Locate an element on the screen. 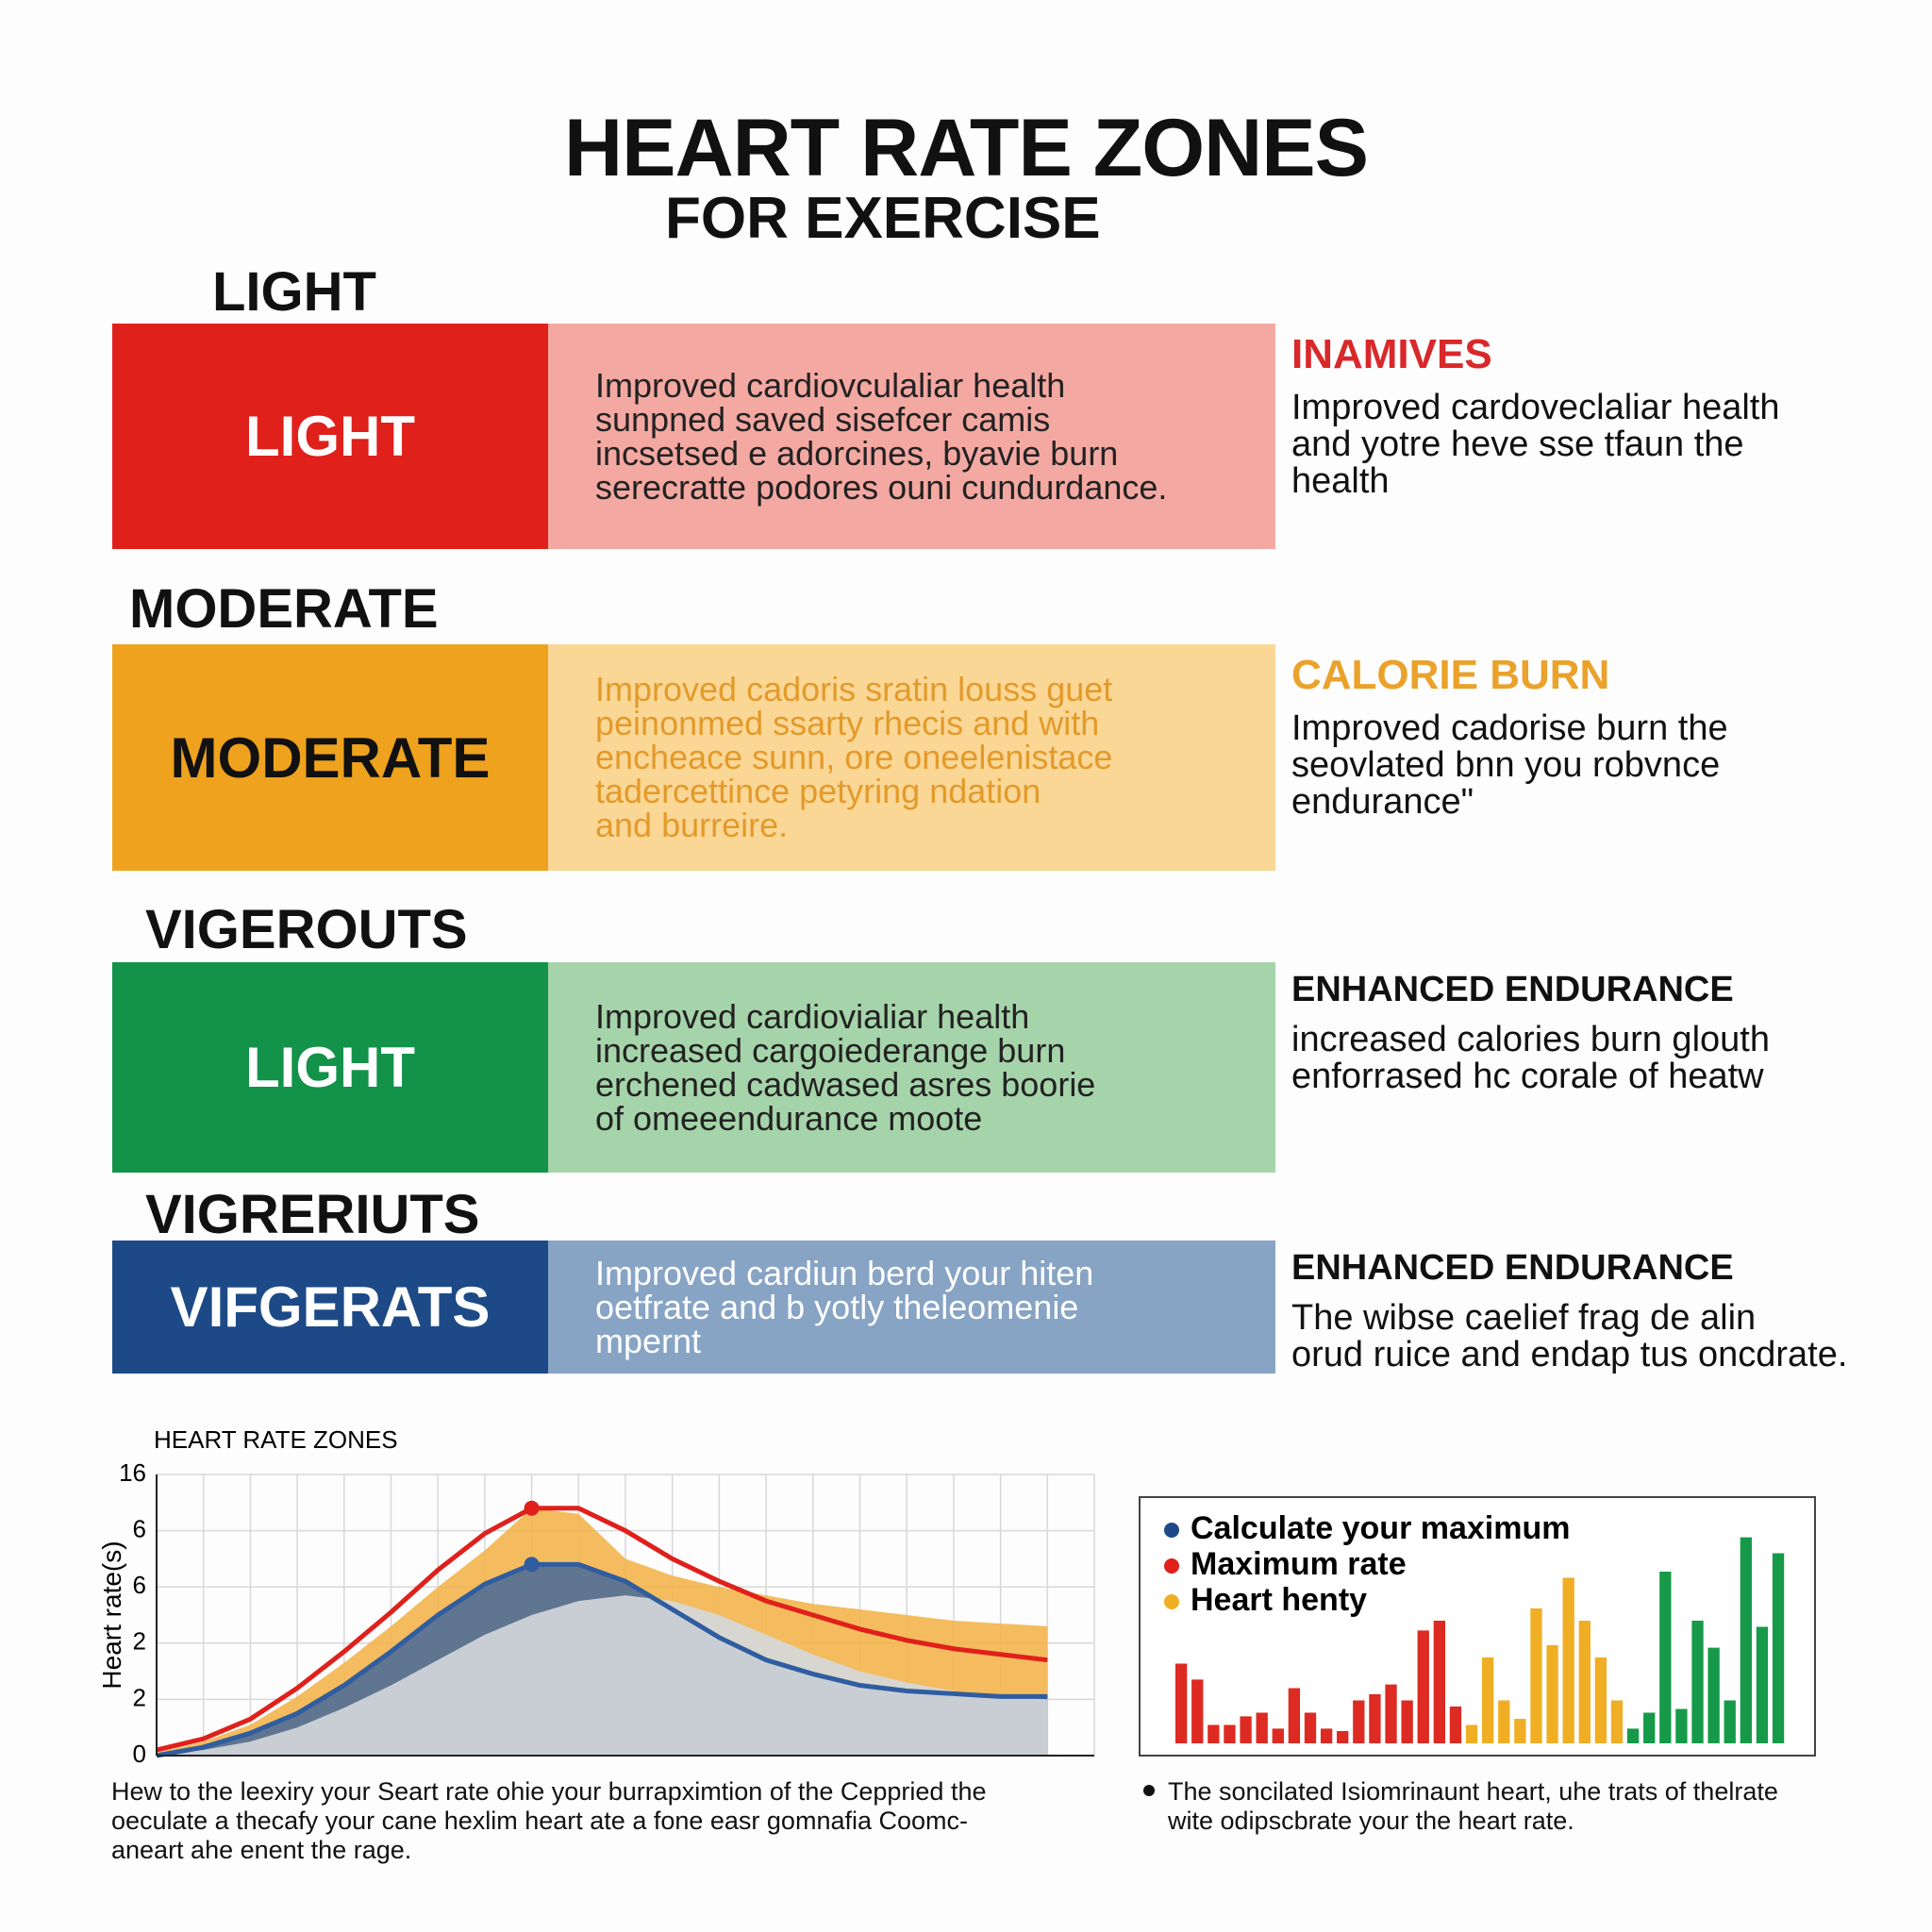  y-axis-label: Heart rate(s) is located at coordinates (111, 1615).